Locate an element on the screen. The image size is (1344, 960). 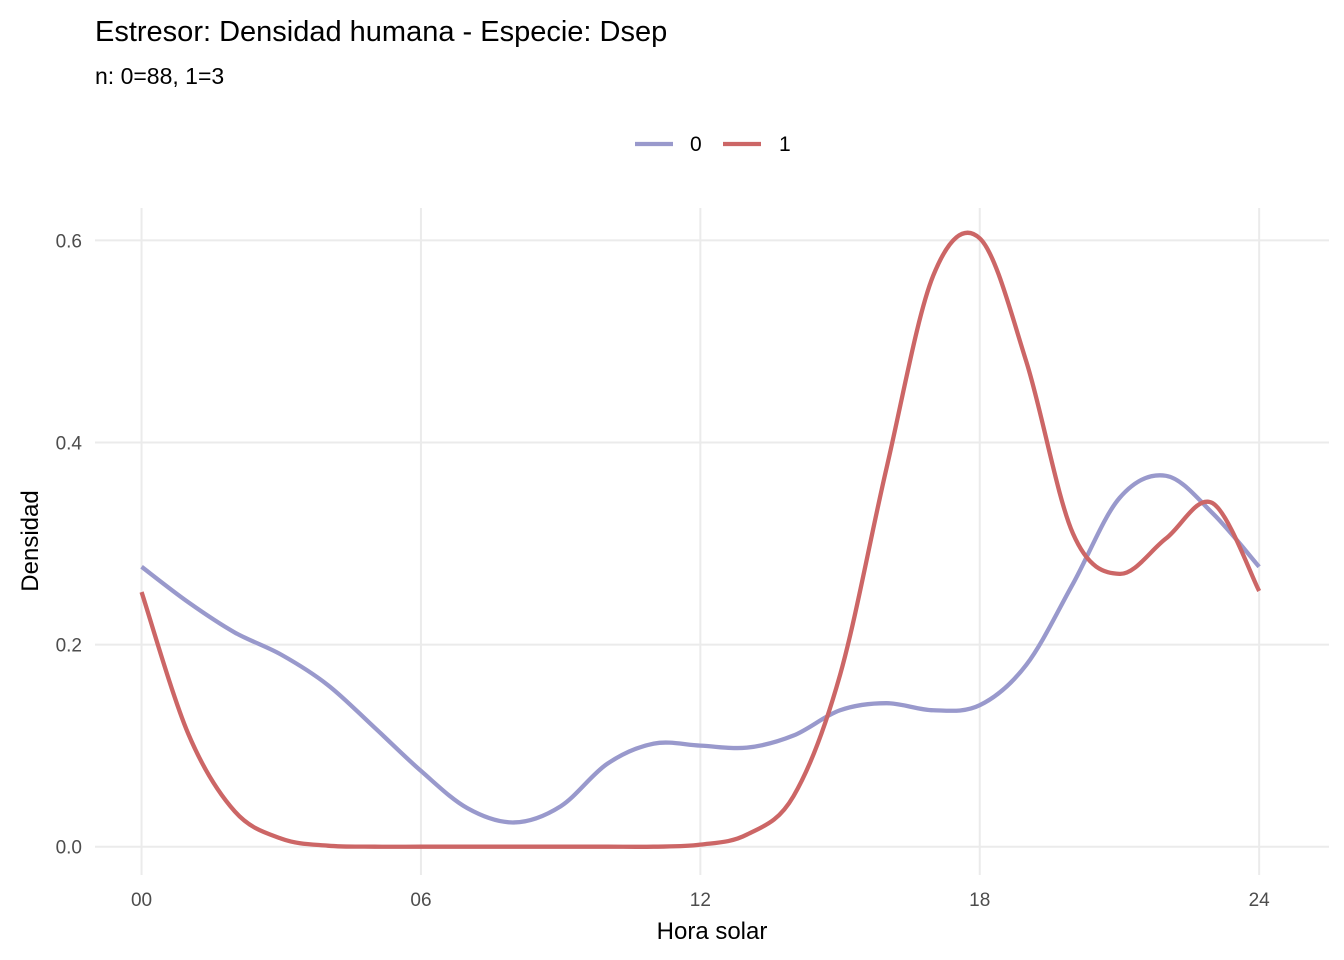
x-tick-label: 24 is located at coordinates (1260, 900).